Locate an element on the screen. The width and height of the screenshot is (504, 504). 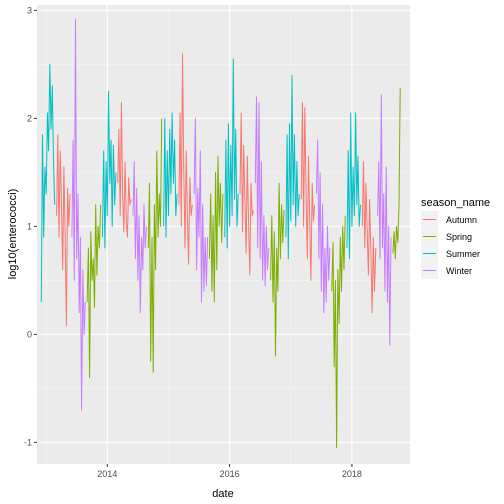
x-axis-title: date is located at coordinates (222, 494).